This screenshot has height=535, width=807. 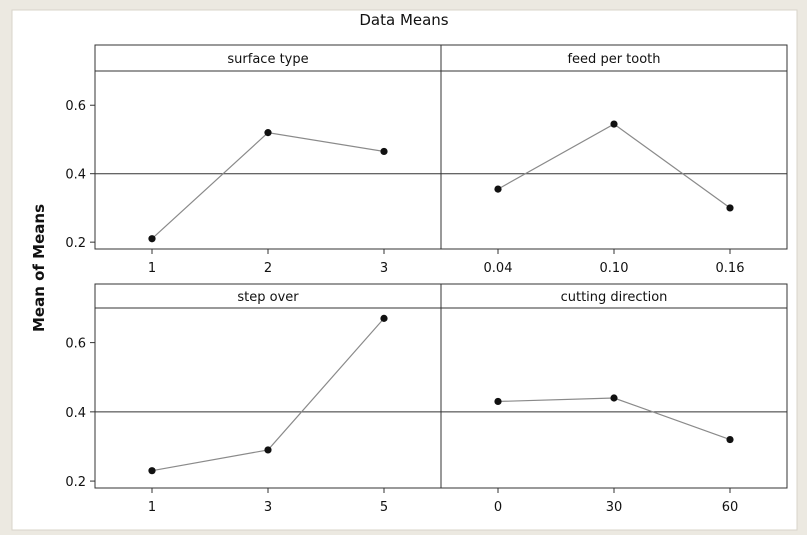 I want to click on x-tick-label: 5, so click(x=384, y=507).